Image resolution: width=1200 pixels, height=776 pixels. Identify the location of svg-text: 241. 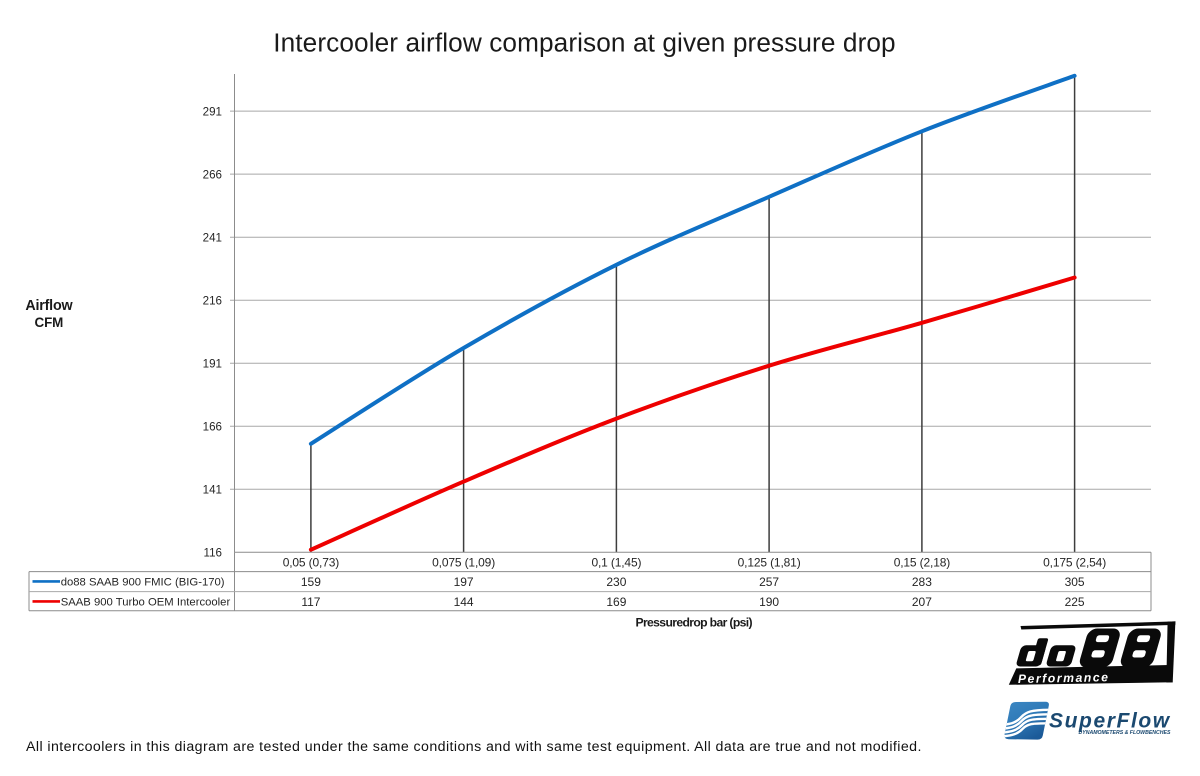
(212, 238).